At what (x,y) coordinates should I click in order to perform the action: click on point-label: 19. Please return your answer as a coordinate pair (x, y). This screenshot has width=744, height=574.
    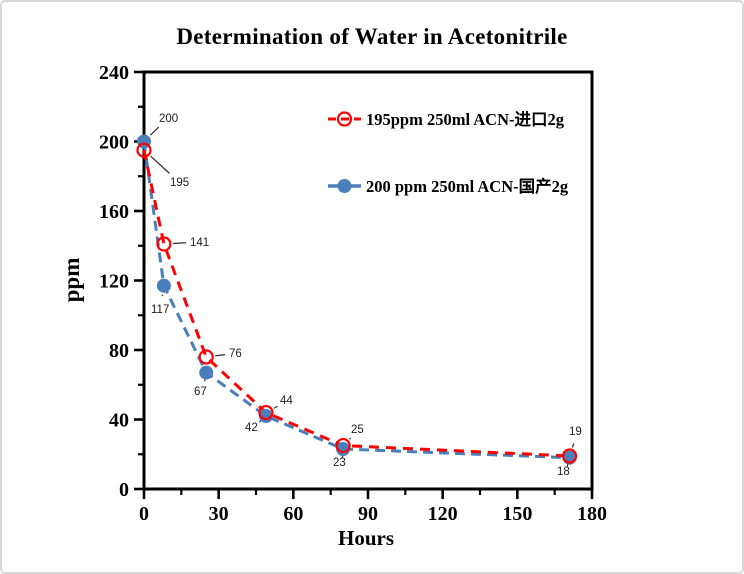
    Looking at the image, I should click on (575, 432).